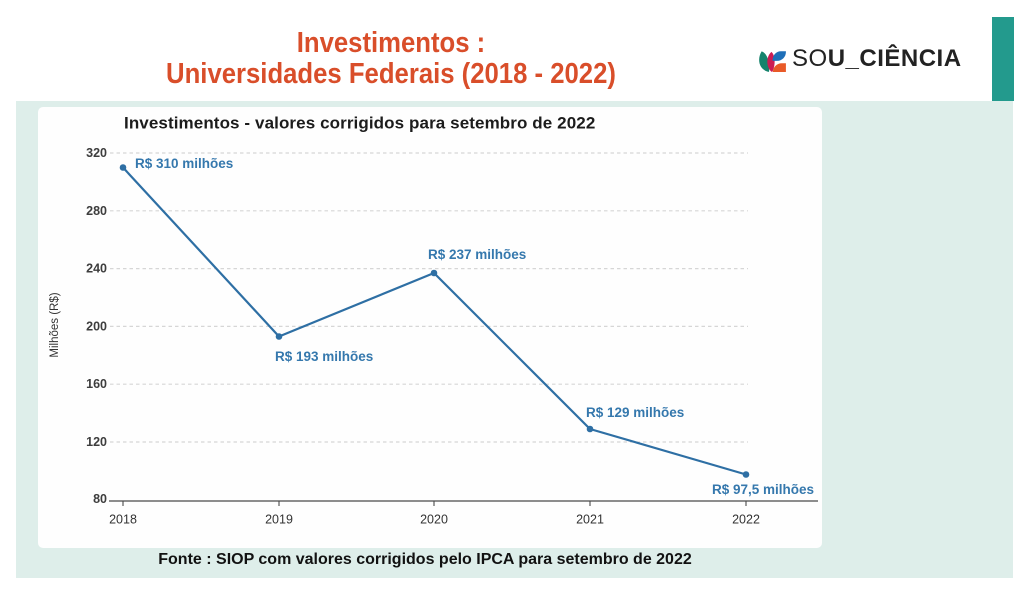 Image resolution: width=1024 pixels, height=590 pixels. I want to click on svg-text: 2021, so click(590, 520).